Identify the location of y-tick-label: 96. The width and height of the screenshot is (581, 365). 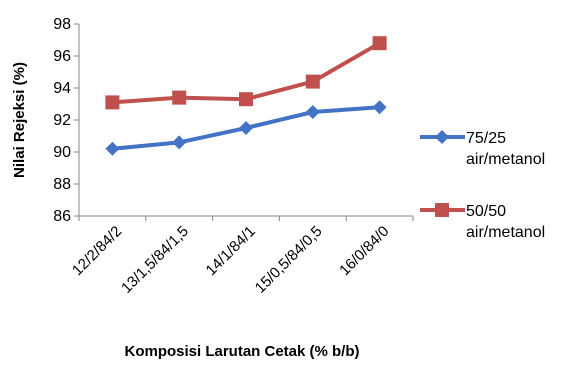
(62, 56).